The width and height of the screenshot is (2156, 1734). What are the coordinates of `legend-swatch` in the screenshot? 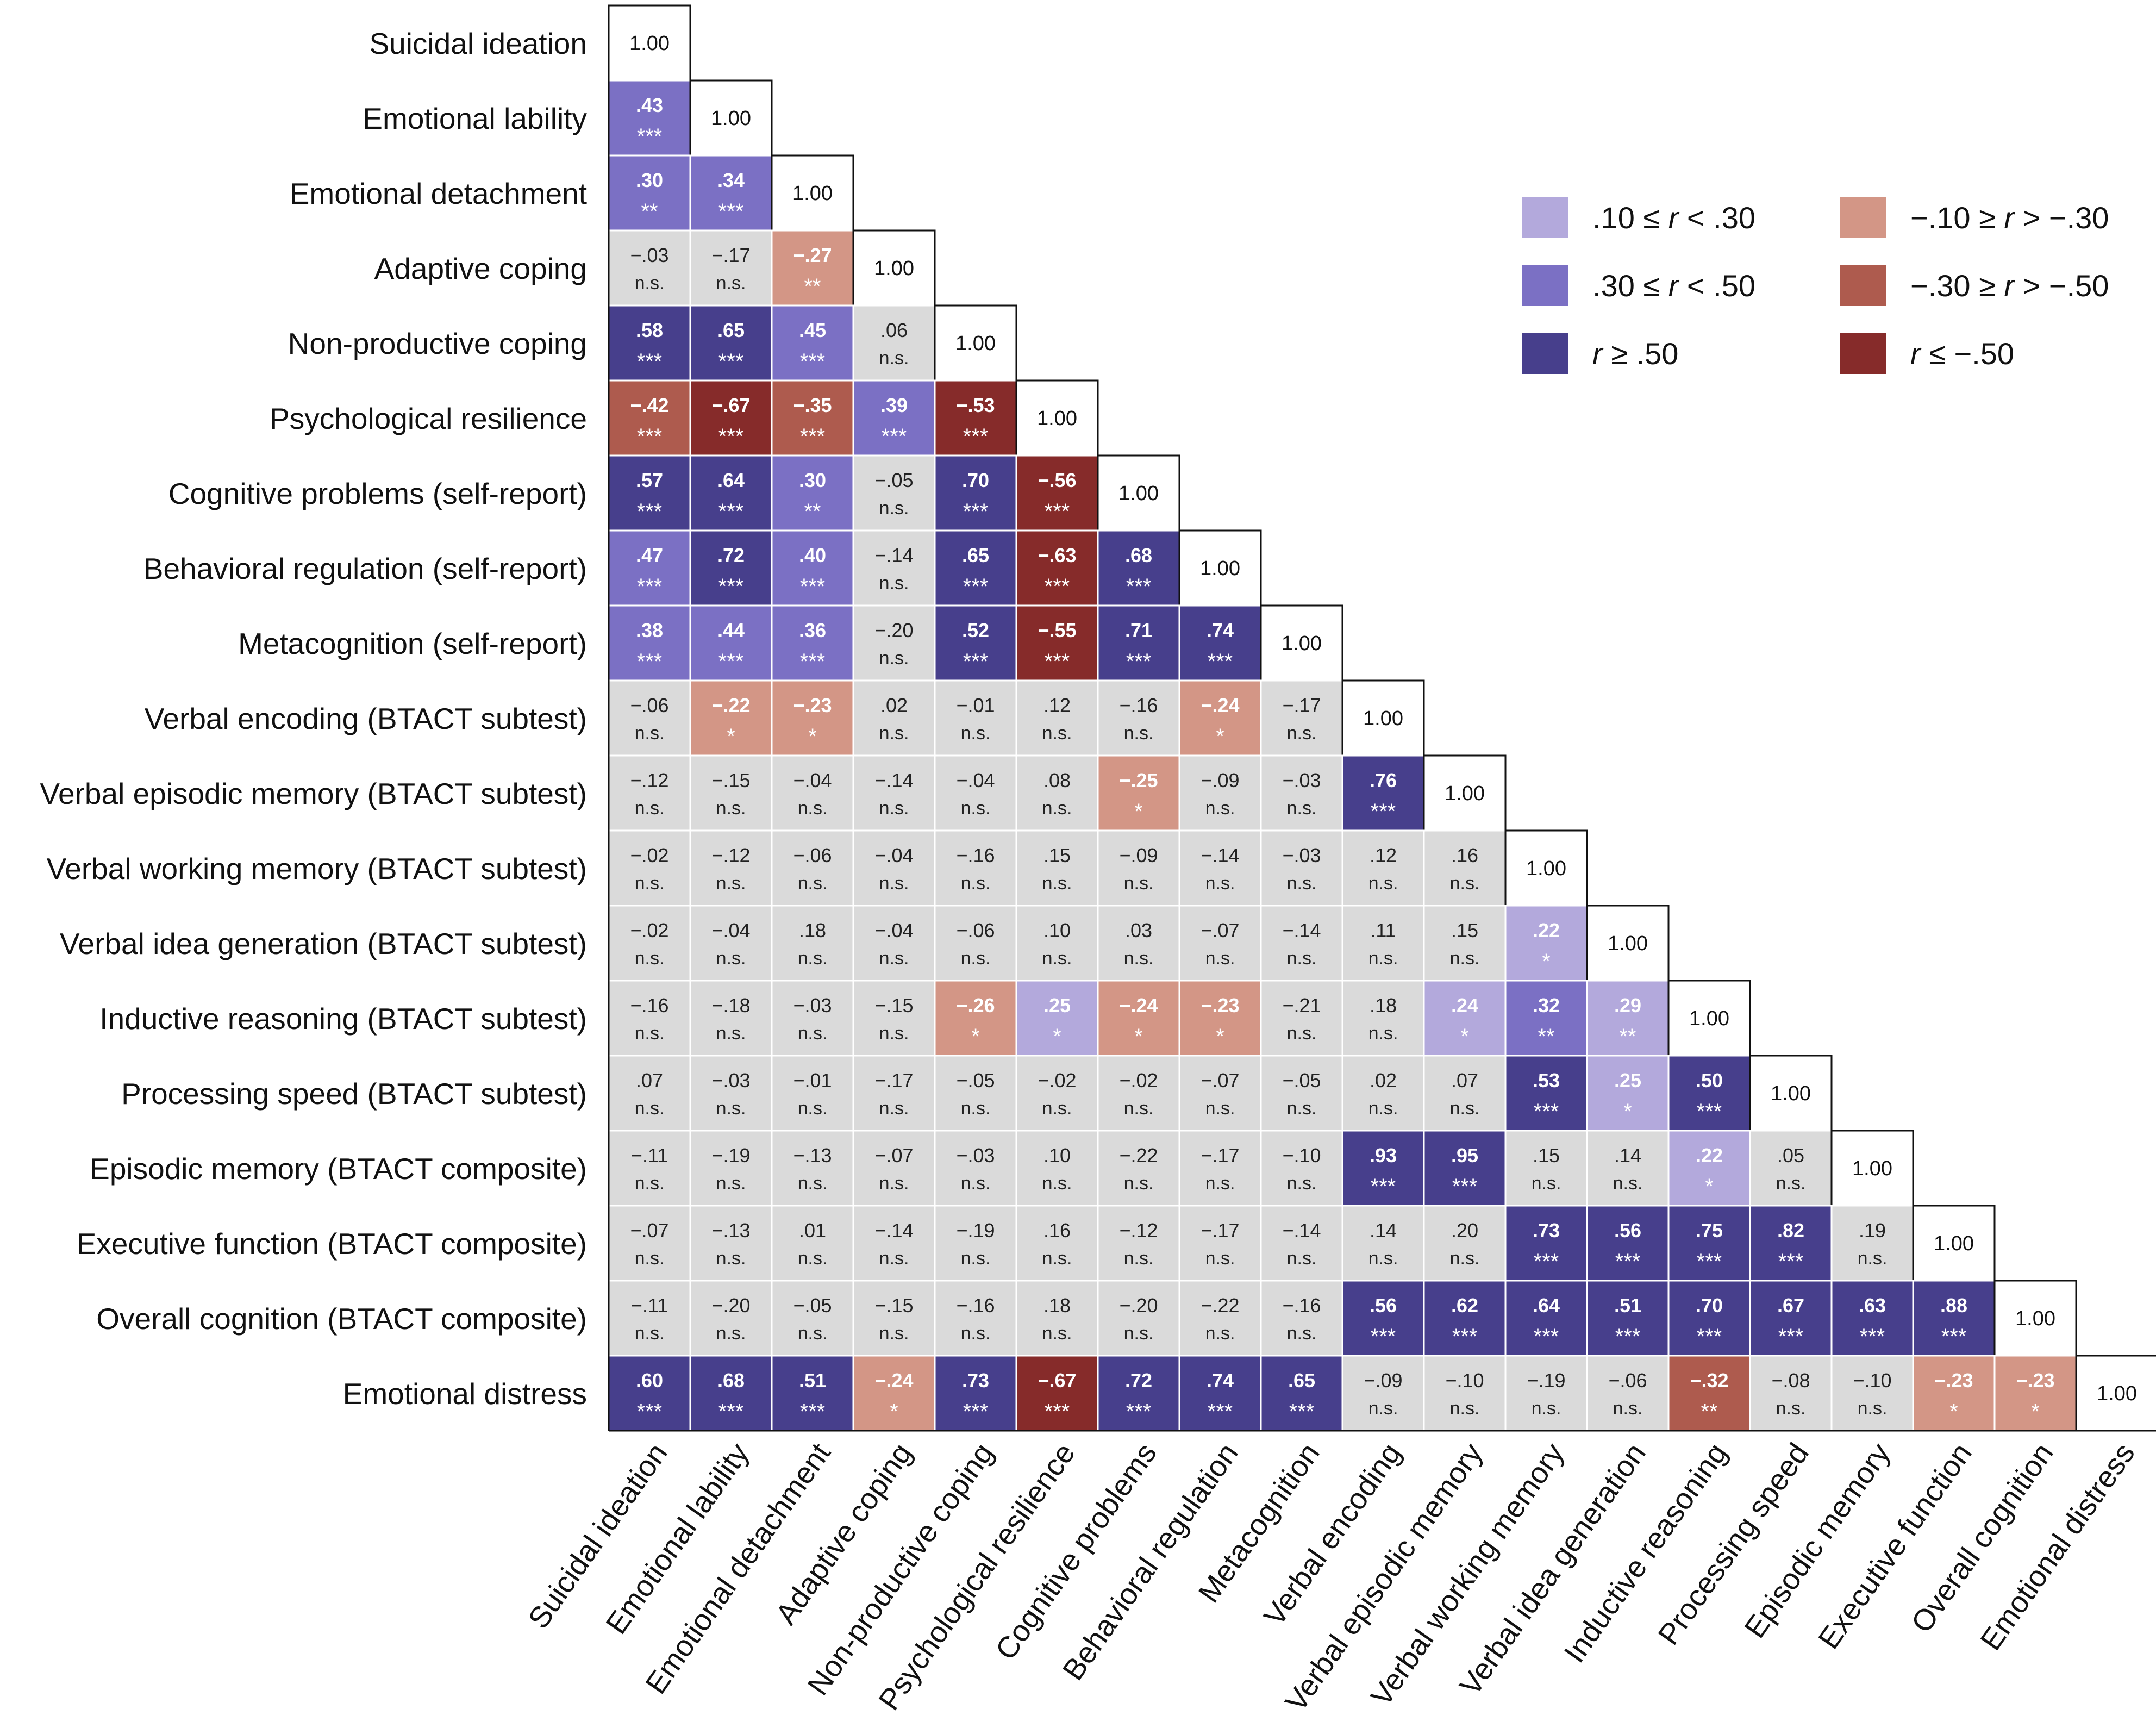 It's located at (1863, 217).